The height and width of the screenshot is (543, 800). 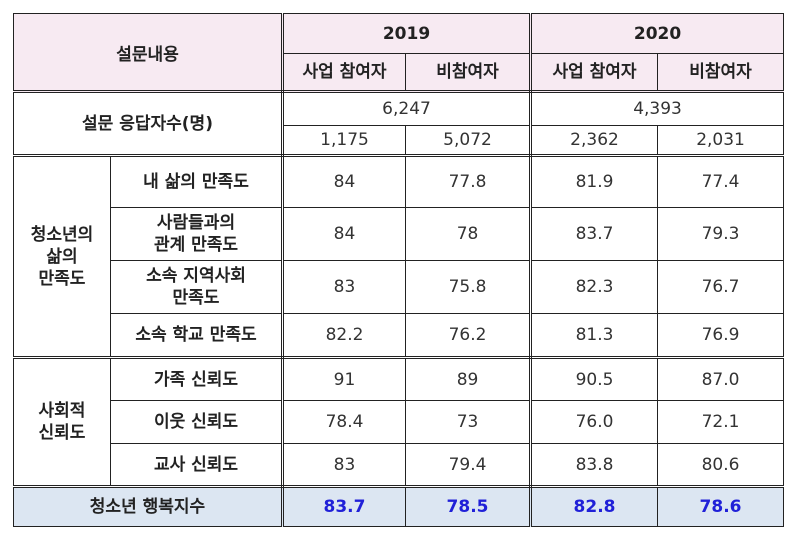 What do you see at coordinates (594, 336) in the screenshot?
I see `value-cell: 81.3` at bounding box center [594, 336].